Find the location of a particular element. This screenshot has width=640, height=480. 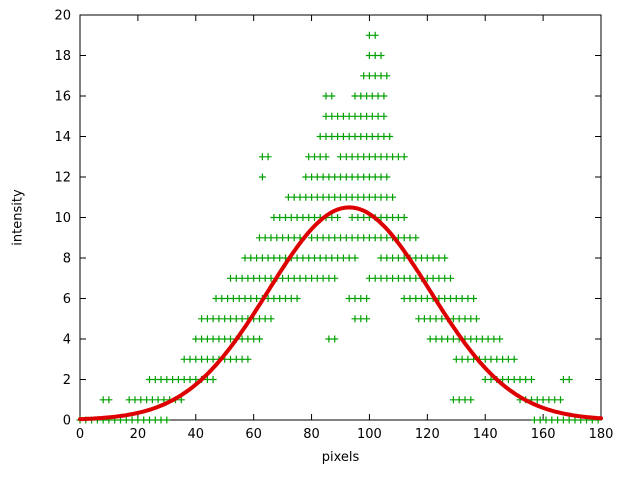

svg-text: 14 is located at coordinates (62, 137).